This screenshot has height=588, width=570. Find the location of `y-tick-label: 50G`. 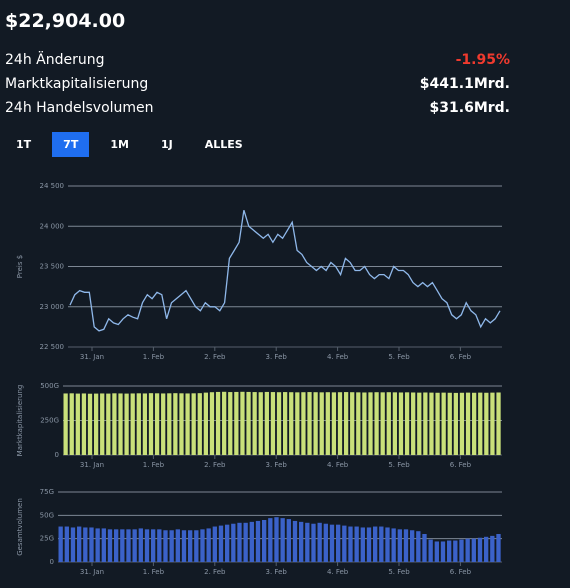

y-tick-label: 50G is located at coordinates (47, 515).